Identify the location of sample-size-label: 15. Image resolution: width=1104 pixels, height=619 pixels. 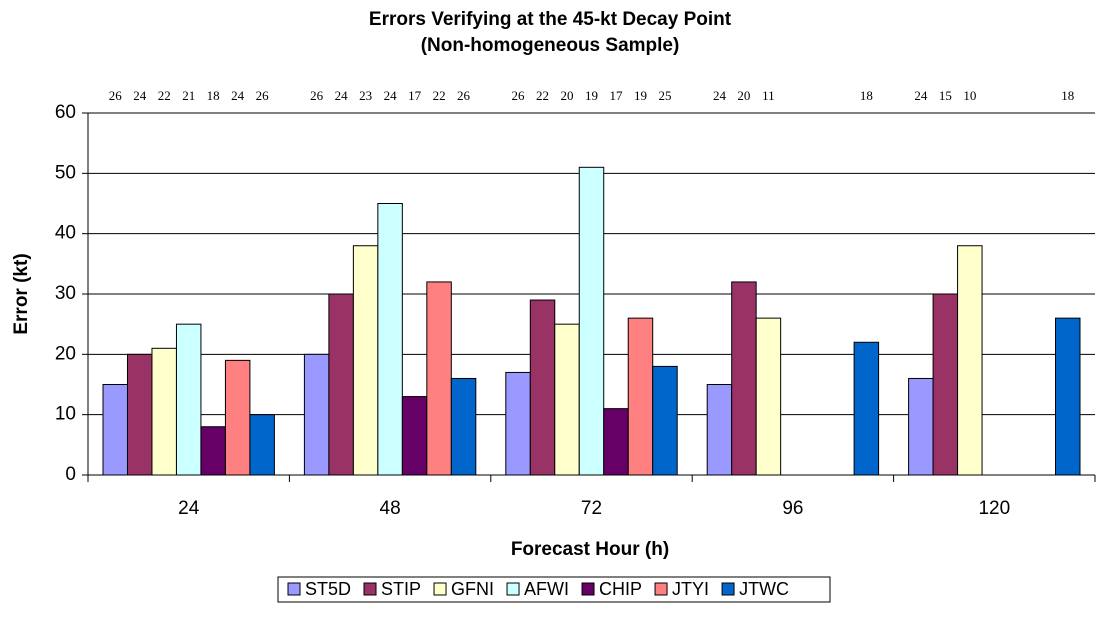
(945, 95).